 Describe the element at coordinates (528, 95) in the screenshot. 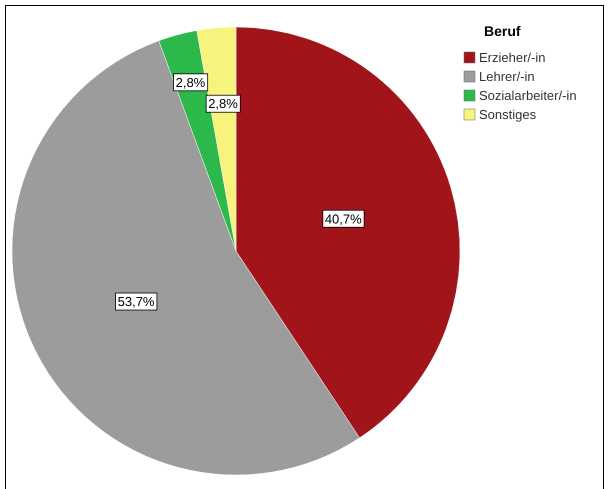

I see `legend-label: Sozialarbeiter/-in` at that location.